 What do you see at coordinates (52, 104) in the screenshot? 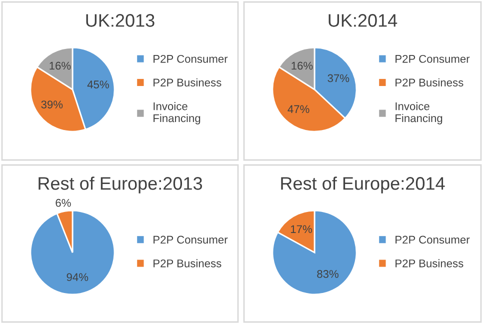
I see `data-label: 39%` at bounding box center [52, 104].